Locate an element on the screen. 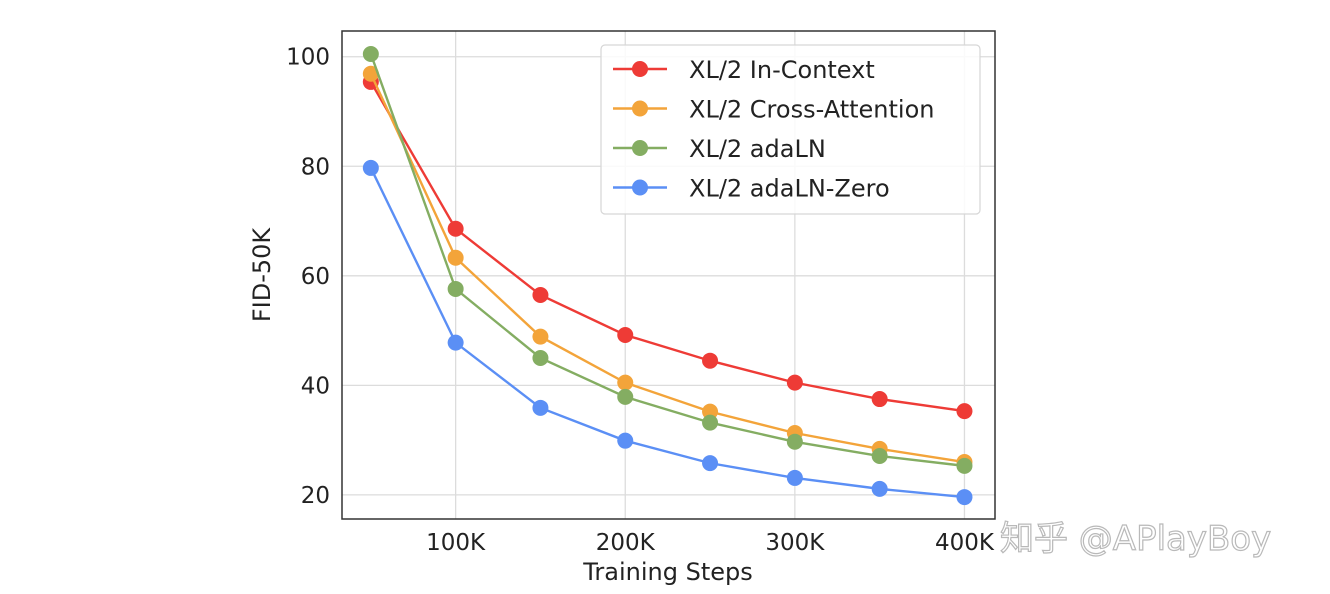 Image resolution: width=1330 pixels, height=594 pixels. legend-box is located at coordinates (790, 129).